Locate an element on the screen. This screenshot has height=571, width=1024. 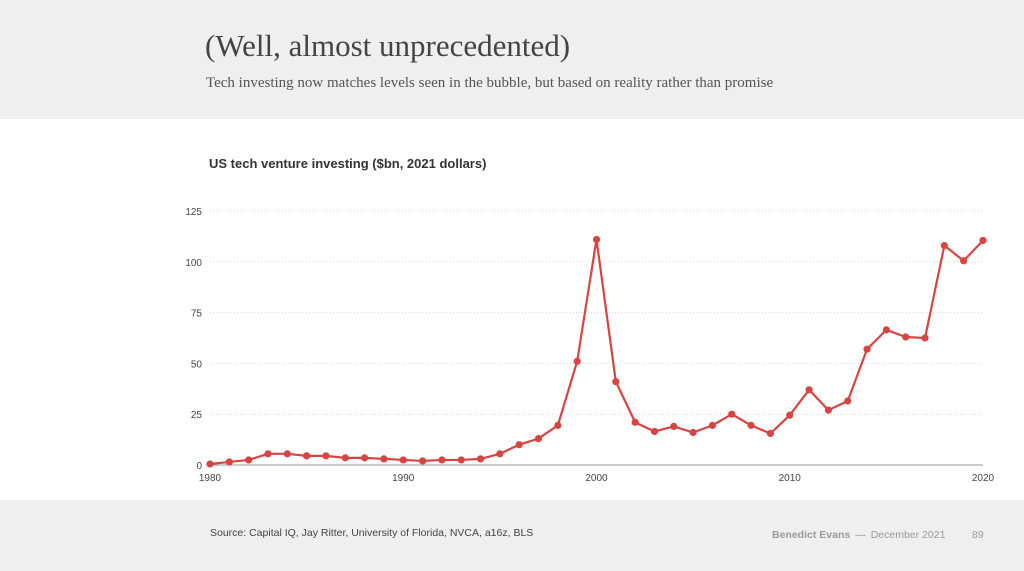
y-tick-label: 0 is located at coordinates (199, 466).